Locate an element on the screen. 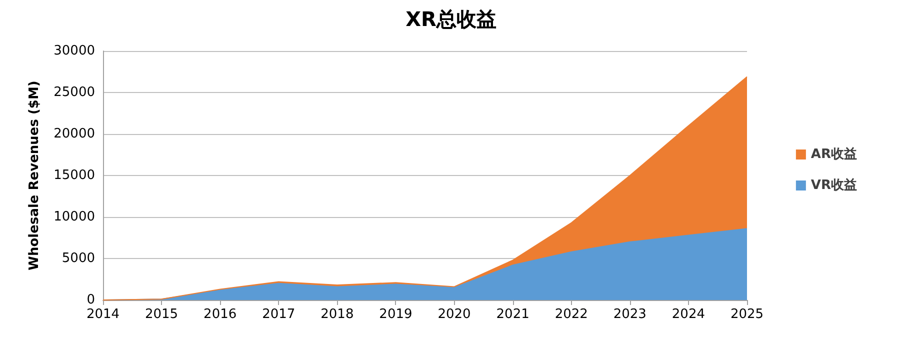 The width and height of the screenshot is (902, 340). x-tick-label: 2023 is located at coordinates (629, 314).